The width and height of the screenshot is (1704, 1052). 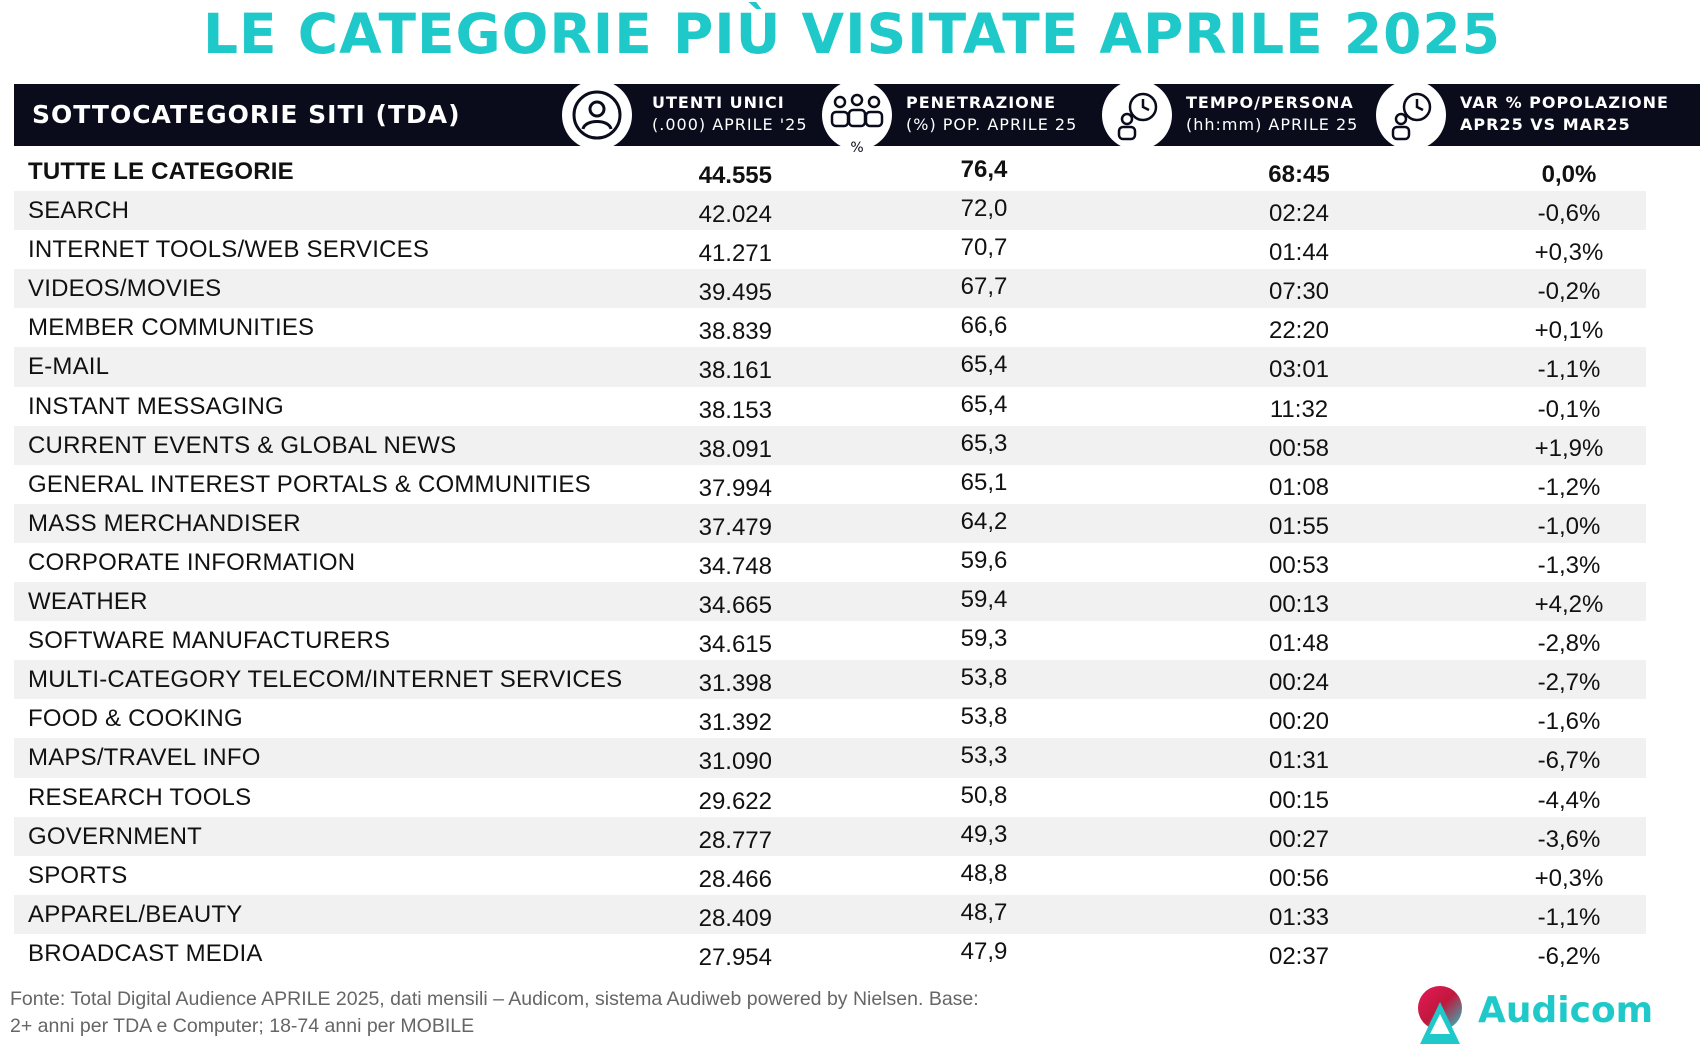 I want to click on category-cell: GENERAL INTEREST PORTALS & COMMUNITIES, so click(x=309, y=484).